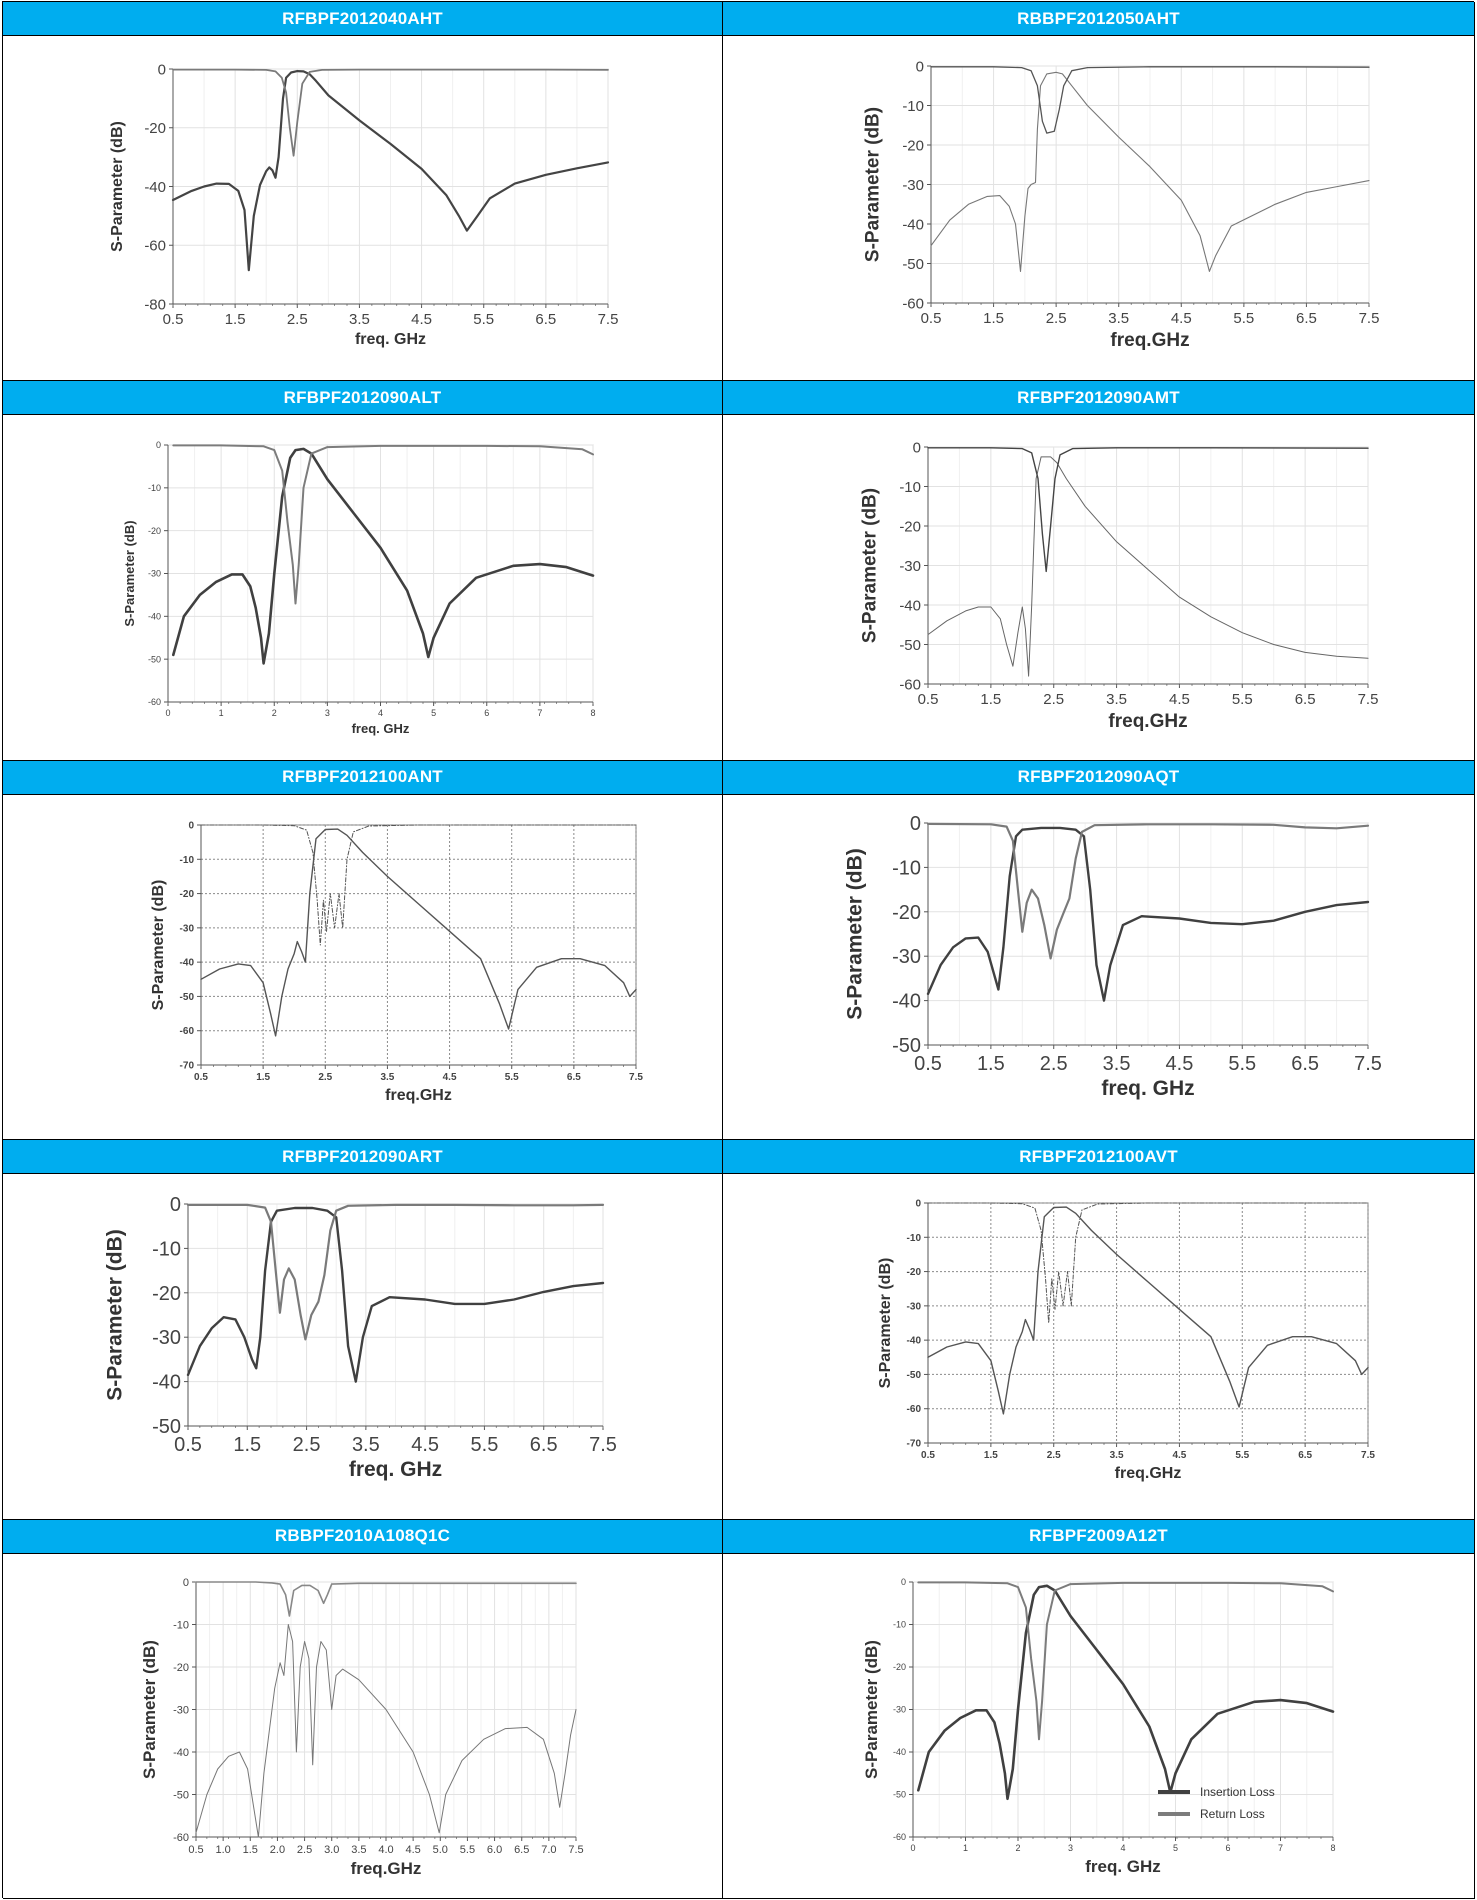 Image resolution: width=1477 pixels, height=1900 pixels. What do you see at coordinates (362, 1536) in the screenshot?
I see `chart-title: RBBPF2010A108Q1C` at bounding box center [362, 1536].